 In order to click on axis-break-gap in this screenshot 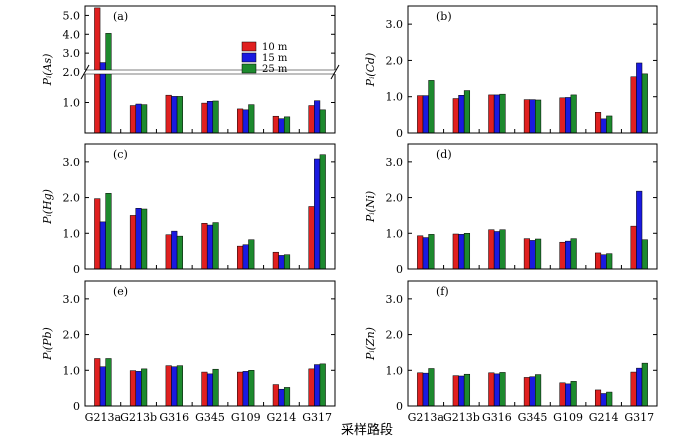, I will do `click(210, 72)`.